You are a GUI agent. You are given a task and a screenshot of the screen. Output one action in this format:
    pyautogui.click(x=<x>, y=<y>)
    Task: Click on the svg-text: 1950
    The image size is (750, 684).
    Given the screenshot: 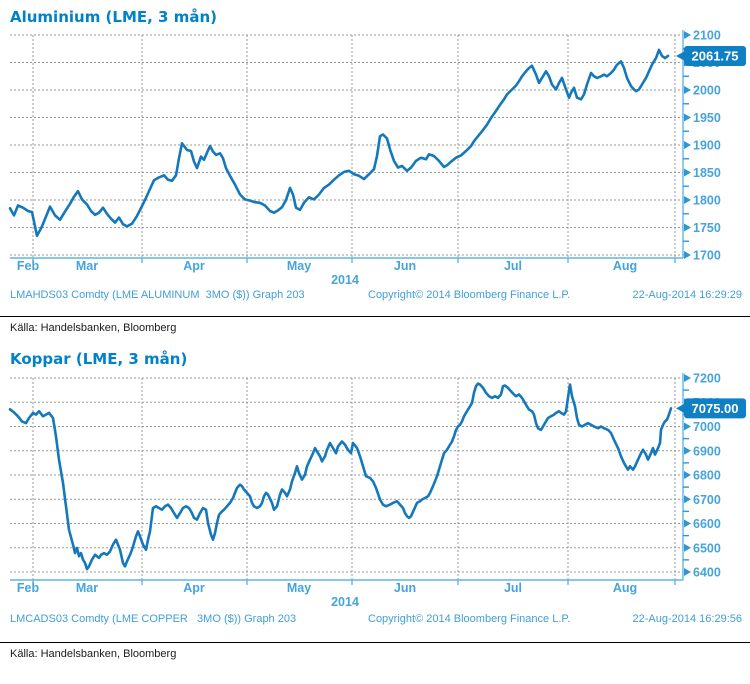 What is the action you would take?
    pyautogui.click(x=707, y=118)
    